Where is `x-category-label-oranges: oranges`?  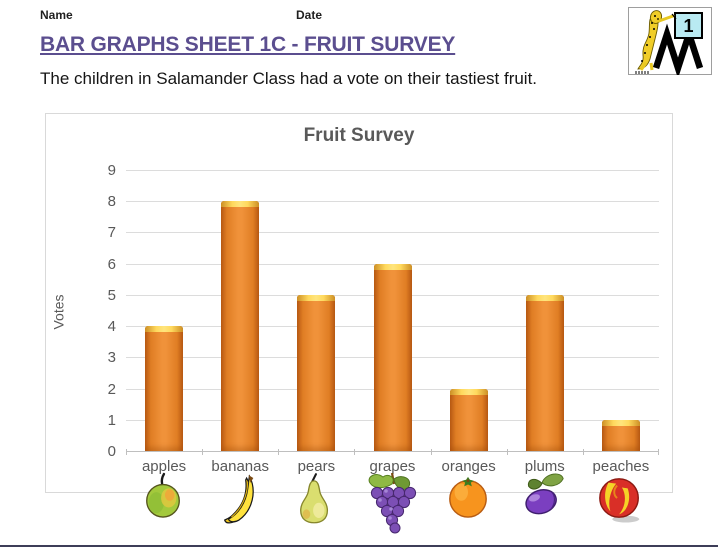 x-category-label-oranges: oranges is located at coordinates (468, 466).